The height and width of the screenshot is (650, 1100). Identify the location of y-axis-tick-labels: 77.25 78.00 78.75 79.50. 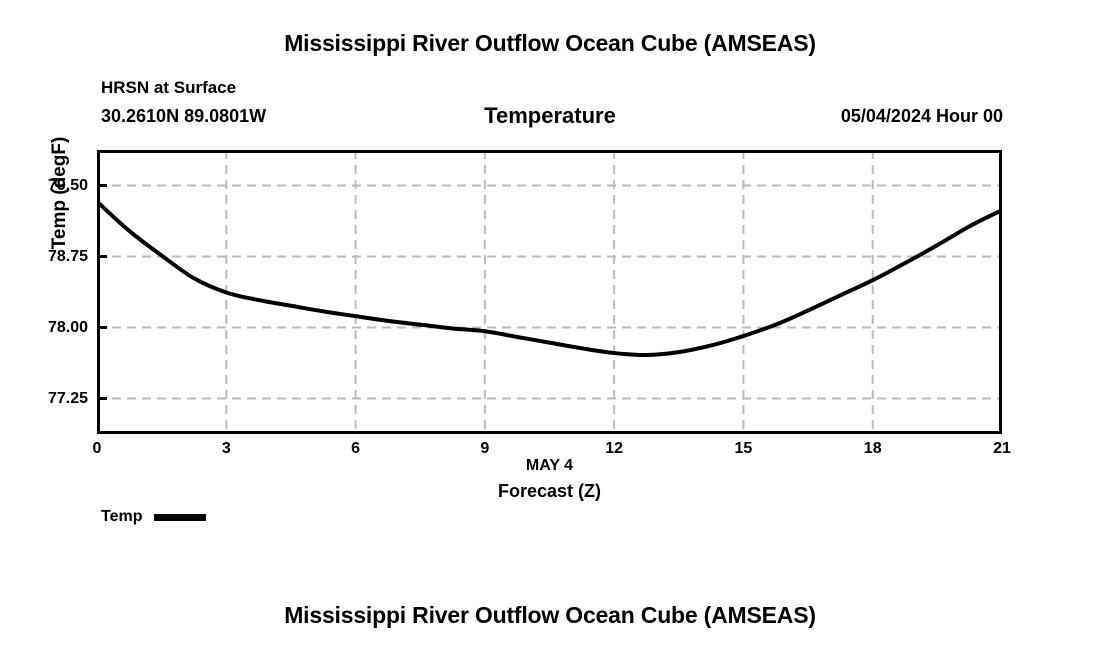
(51, 292).